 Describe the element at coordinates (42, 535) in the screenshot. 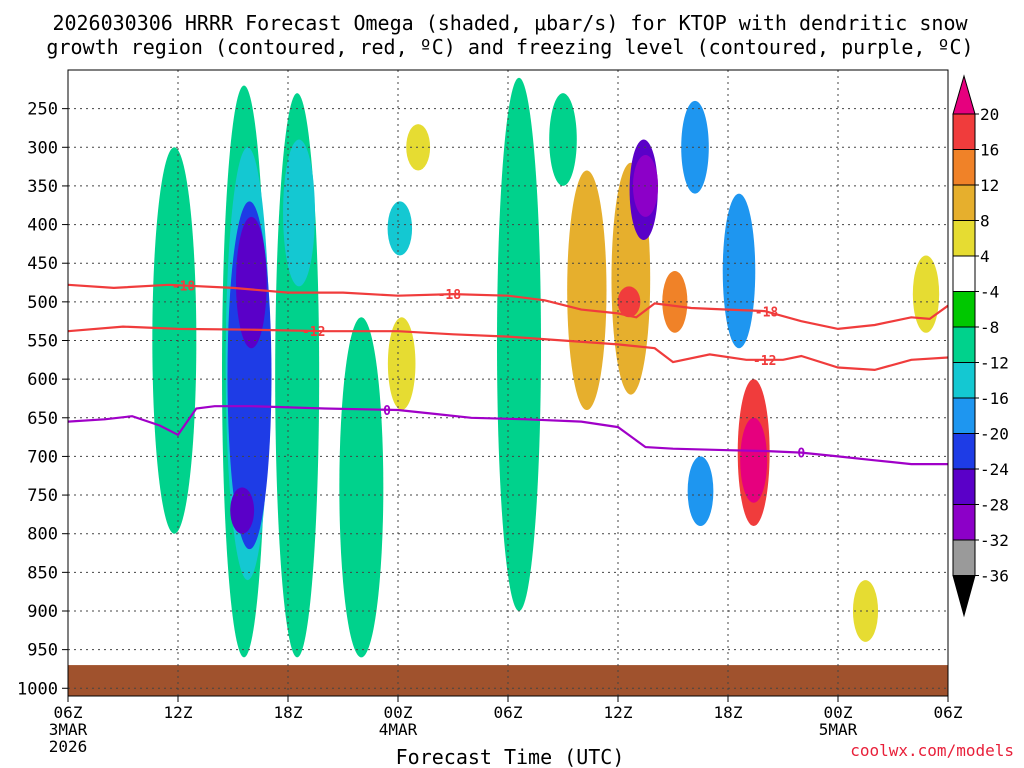

I see `y-tick-label: 800` at that location.